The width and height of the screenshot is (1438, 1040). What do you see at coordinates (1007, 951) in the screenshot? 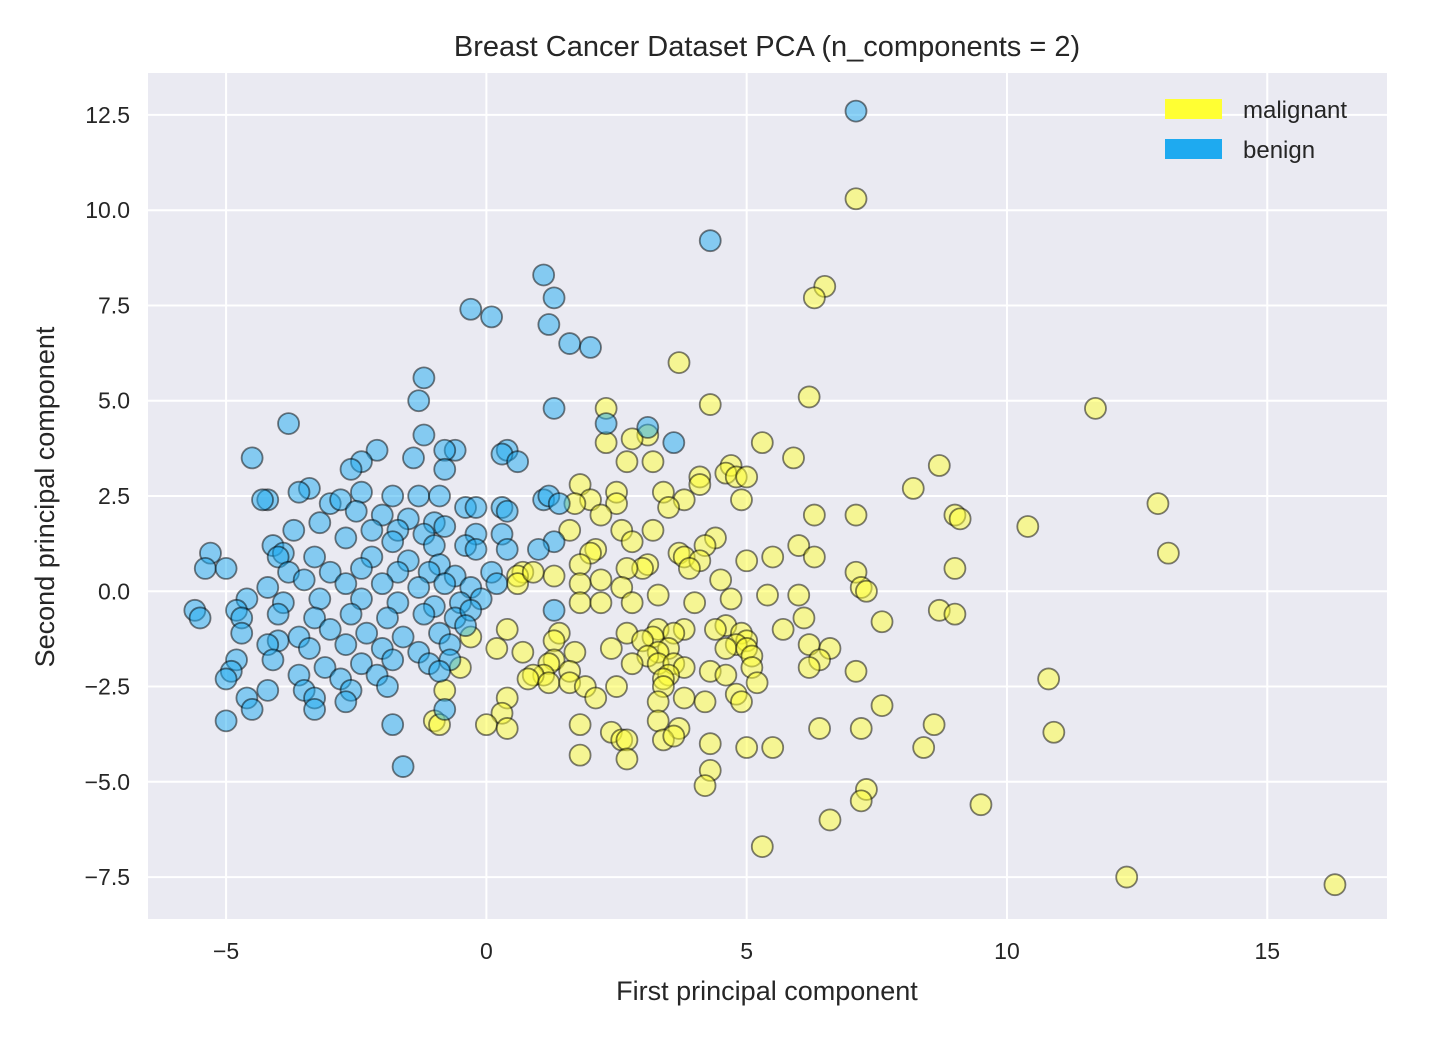
I see `x-tick-label: 10` at bounding box center [1007, 951].